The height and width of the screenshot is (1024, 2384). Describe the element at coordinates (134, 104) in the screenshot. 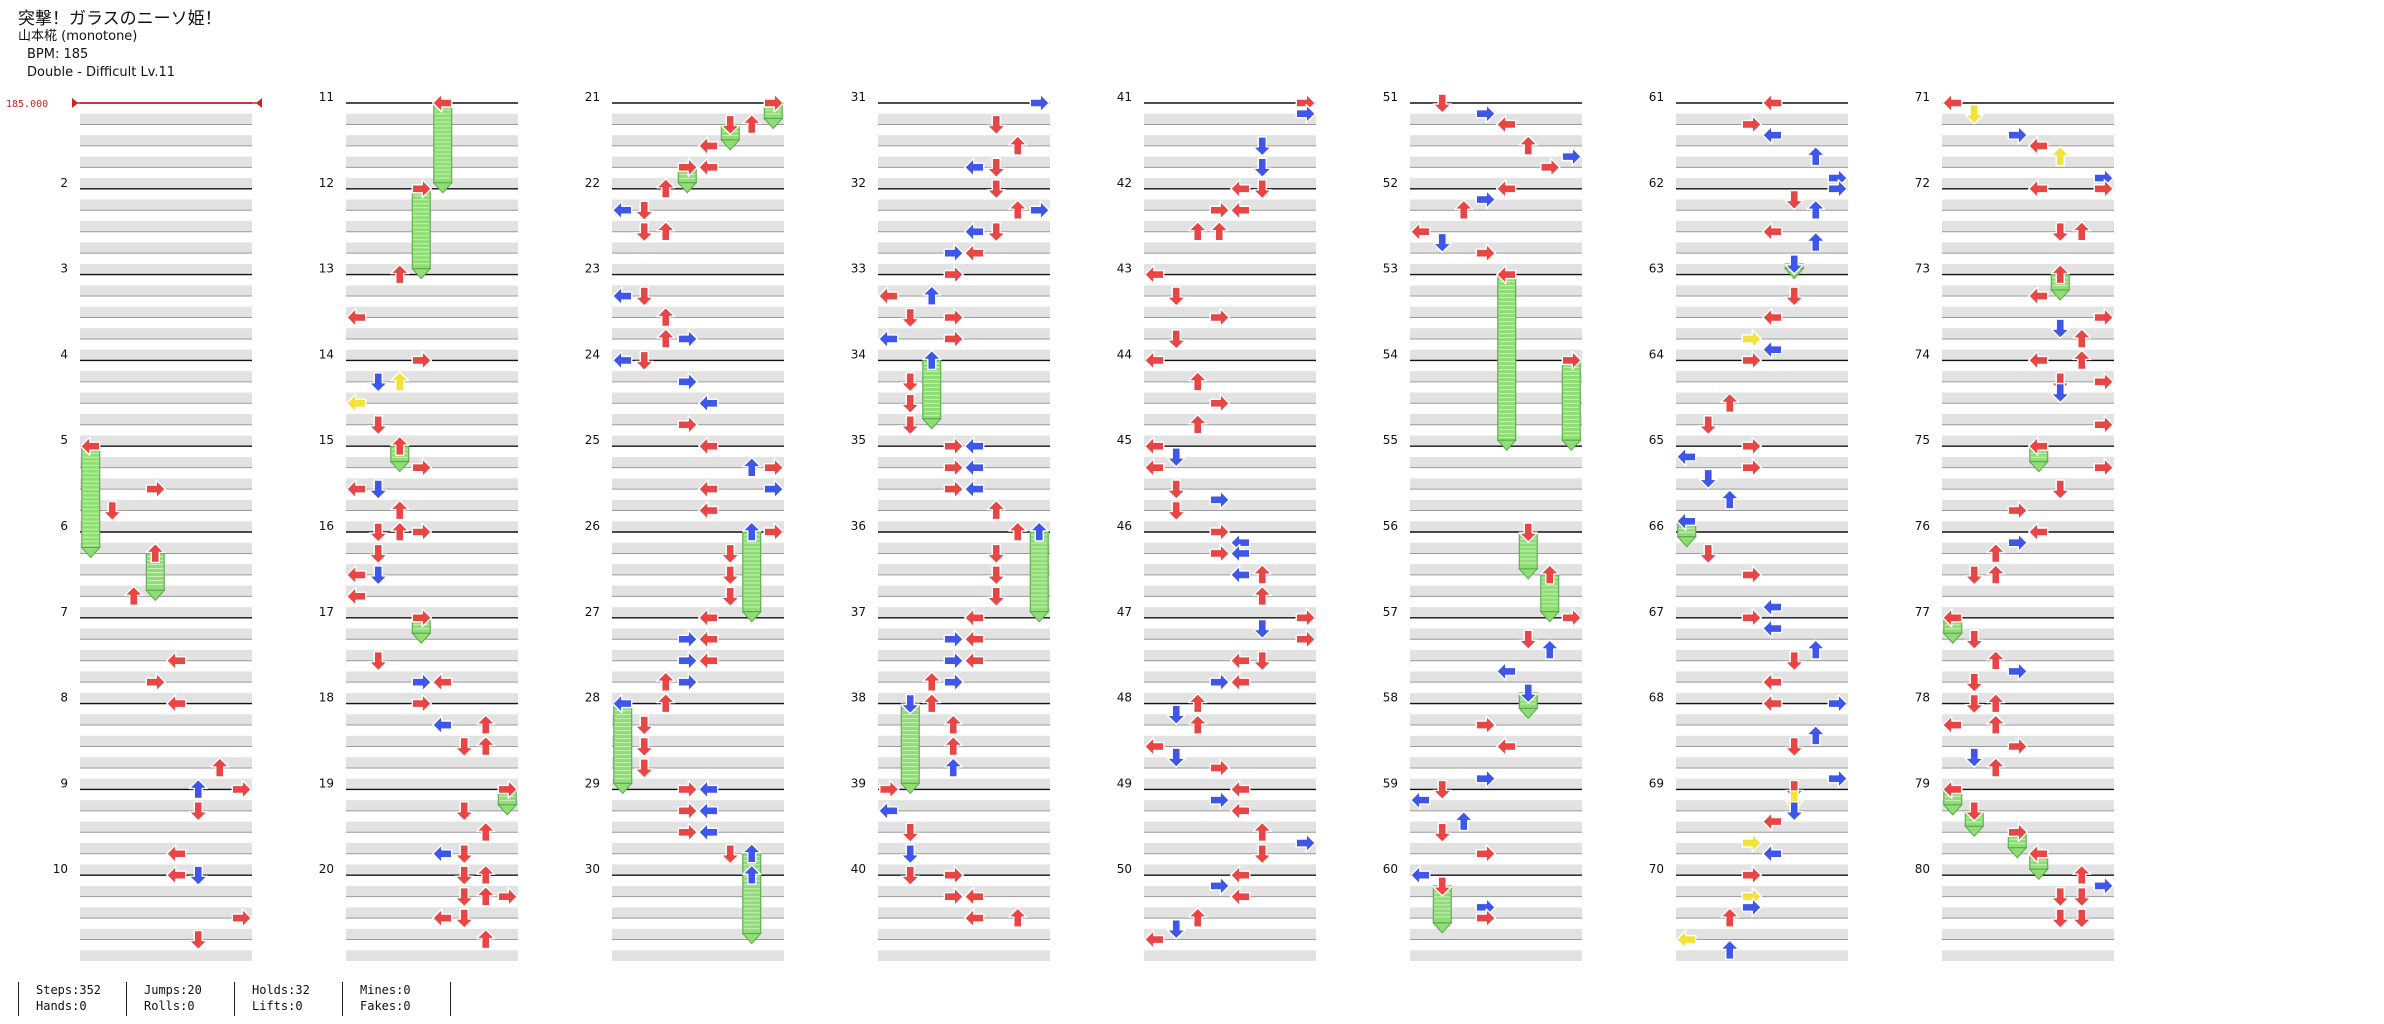

I see `bpm-marker: 185.000` at that location.